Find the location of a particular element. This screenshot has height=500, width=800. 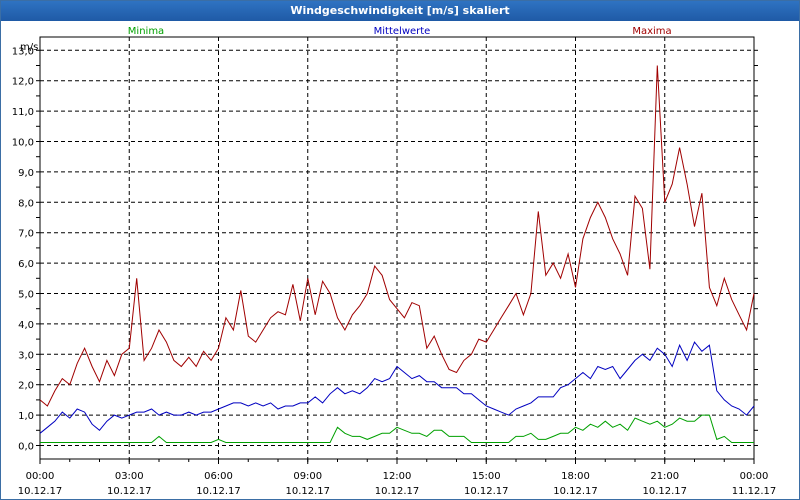

window-title: Windgeschwindigkeit [m/s] skaliert is located at coordinates (400, 11).